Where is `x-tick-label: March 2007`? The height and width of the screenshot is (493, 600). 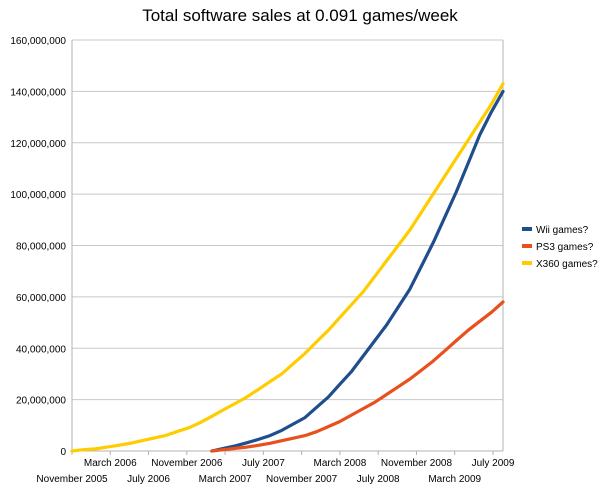
x-tick-label: March 2007 is located at coordinates (225, 479).